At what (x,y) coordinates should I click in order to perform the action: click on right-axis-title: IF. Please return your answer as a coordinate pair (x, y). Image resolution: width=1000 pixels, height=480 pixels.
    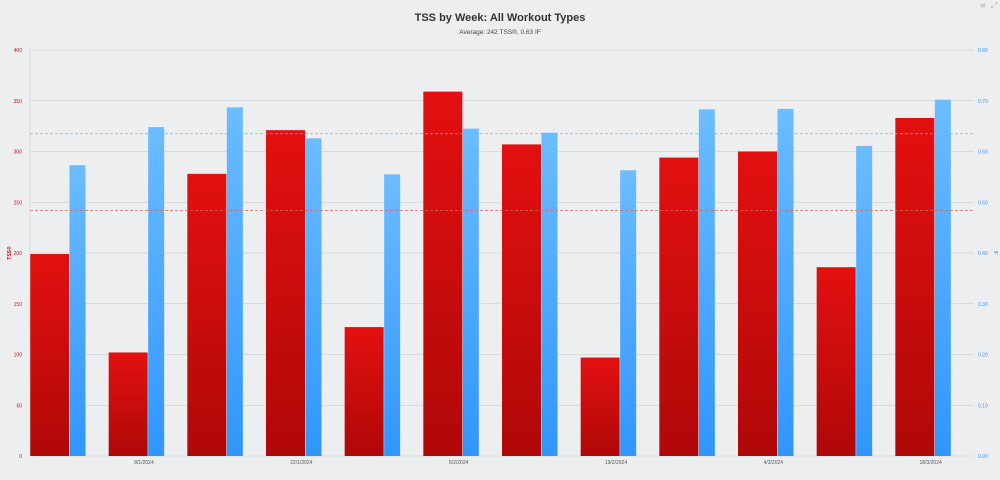
    Looking at the image, I should click on (995, 253).